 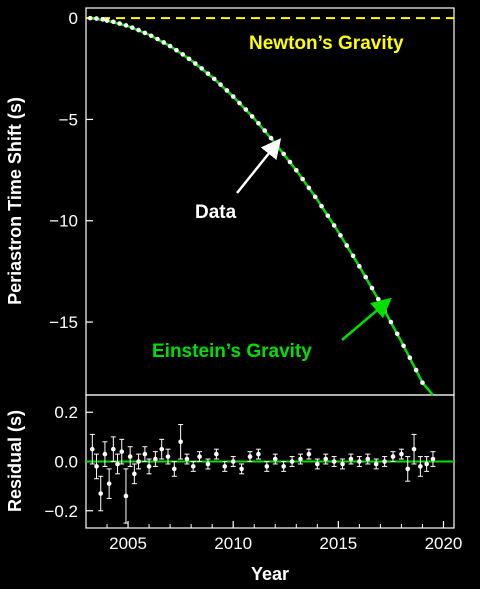 I want to click on newton-label: Newton’s Gravity, so click(x=326, y=43).